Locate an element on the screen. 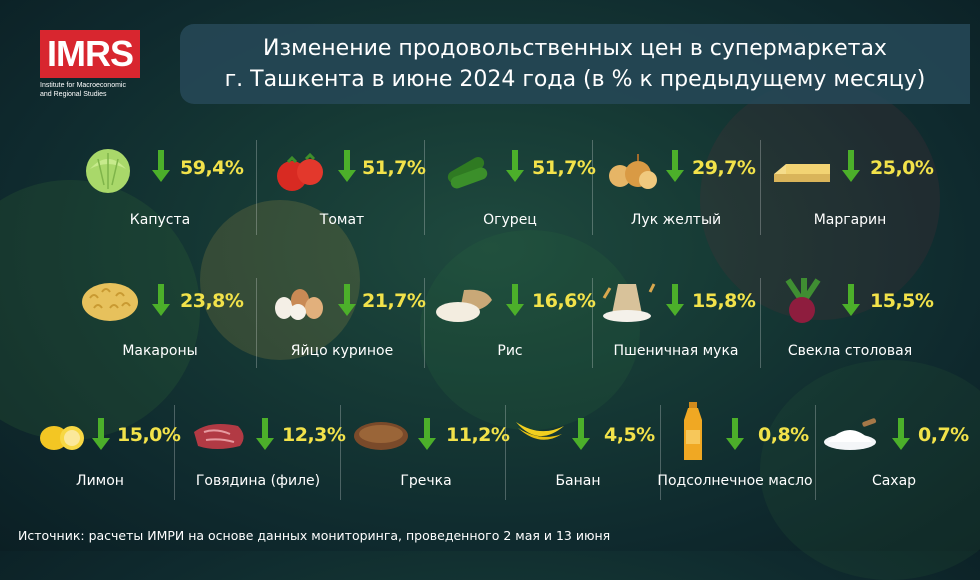  product-name: Свекла столовая is located at coordinates (850, 351).